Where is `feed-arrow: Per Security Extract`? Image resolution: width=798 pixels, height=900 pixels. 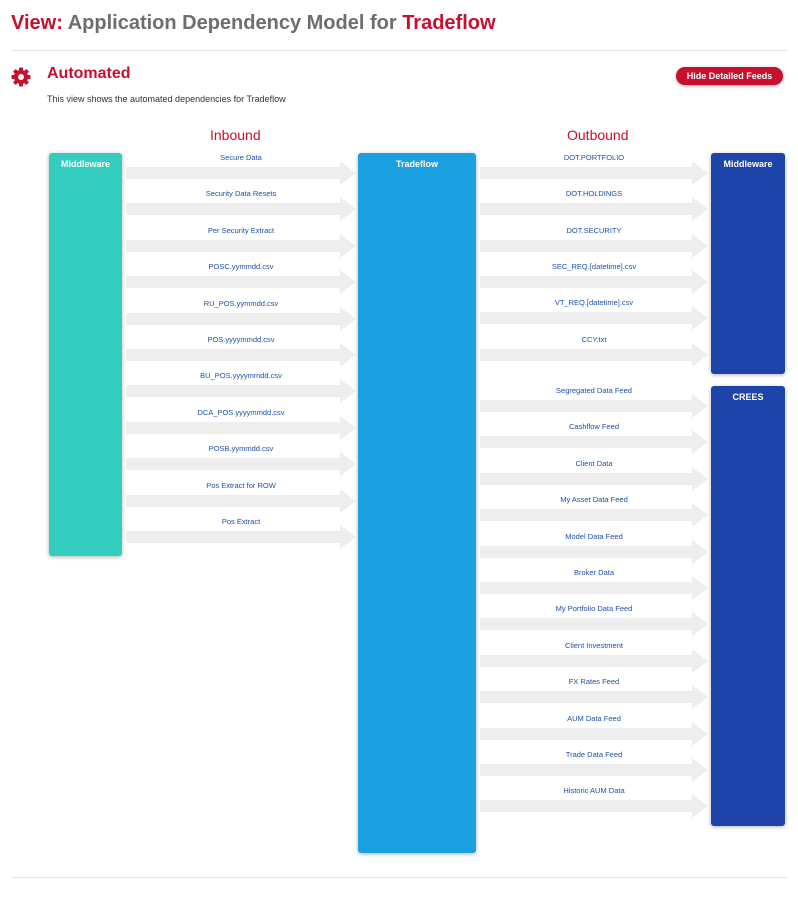 feed-arrow: Per Security Extract is located at coordinates (241, 242).